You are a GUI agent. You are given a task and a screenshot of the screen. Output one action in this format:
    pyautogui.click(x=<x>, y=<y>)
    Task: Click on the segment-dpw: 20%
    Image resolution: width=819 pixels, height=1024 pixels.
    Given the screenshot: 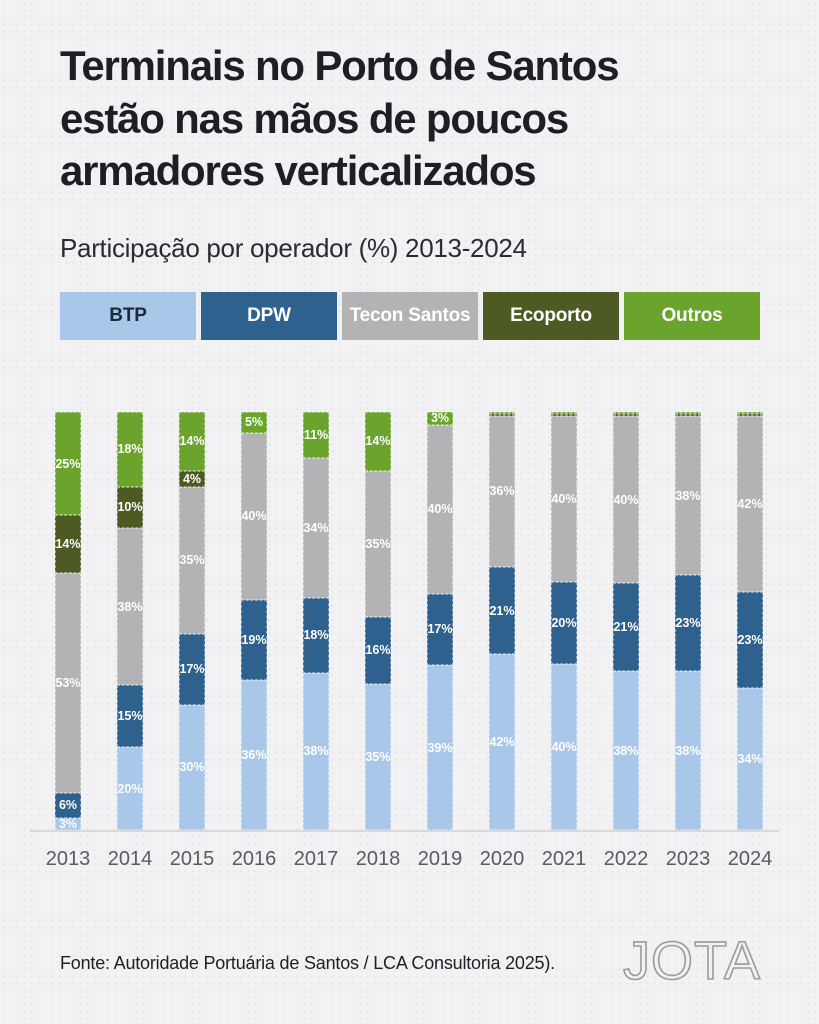 What is the action you would take?
    pyautogui.click(x=564, y=623)
    